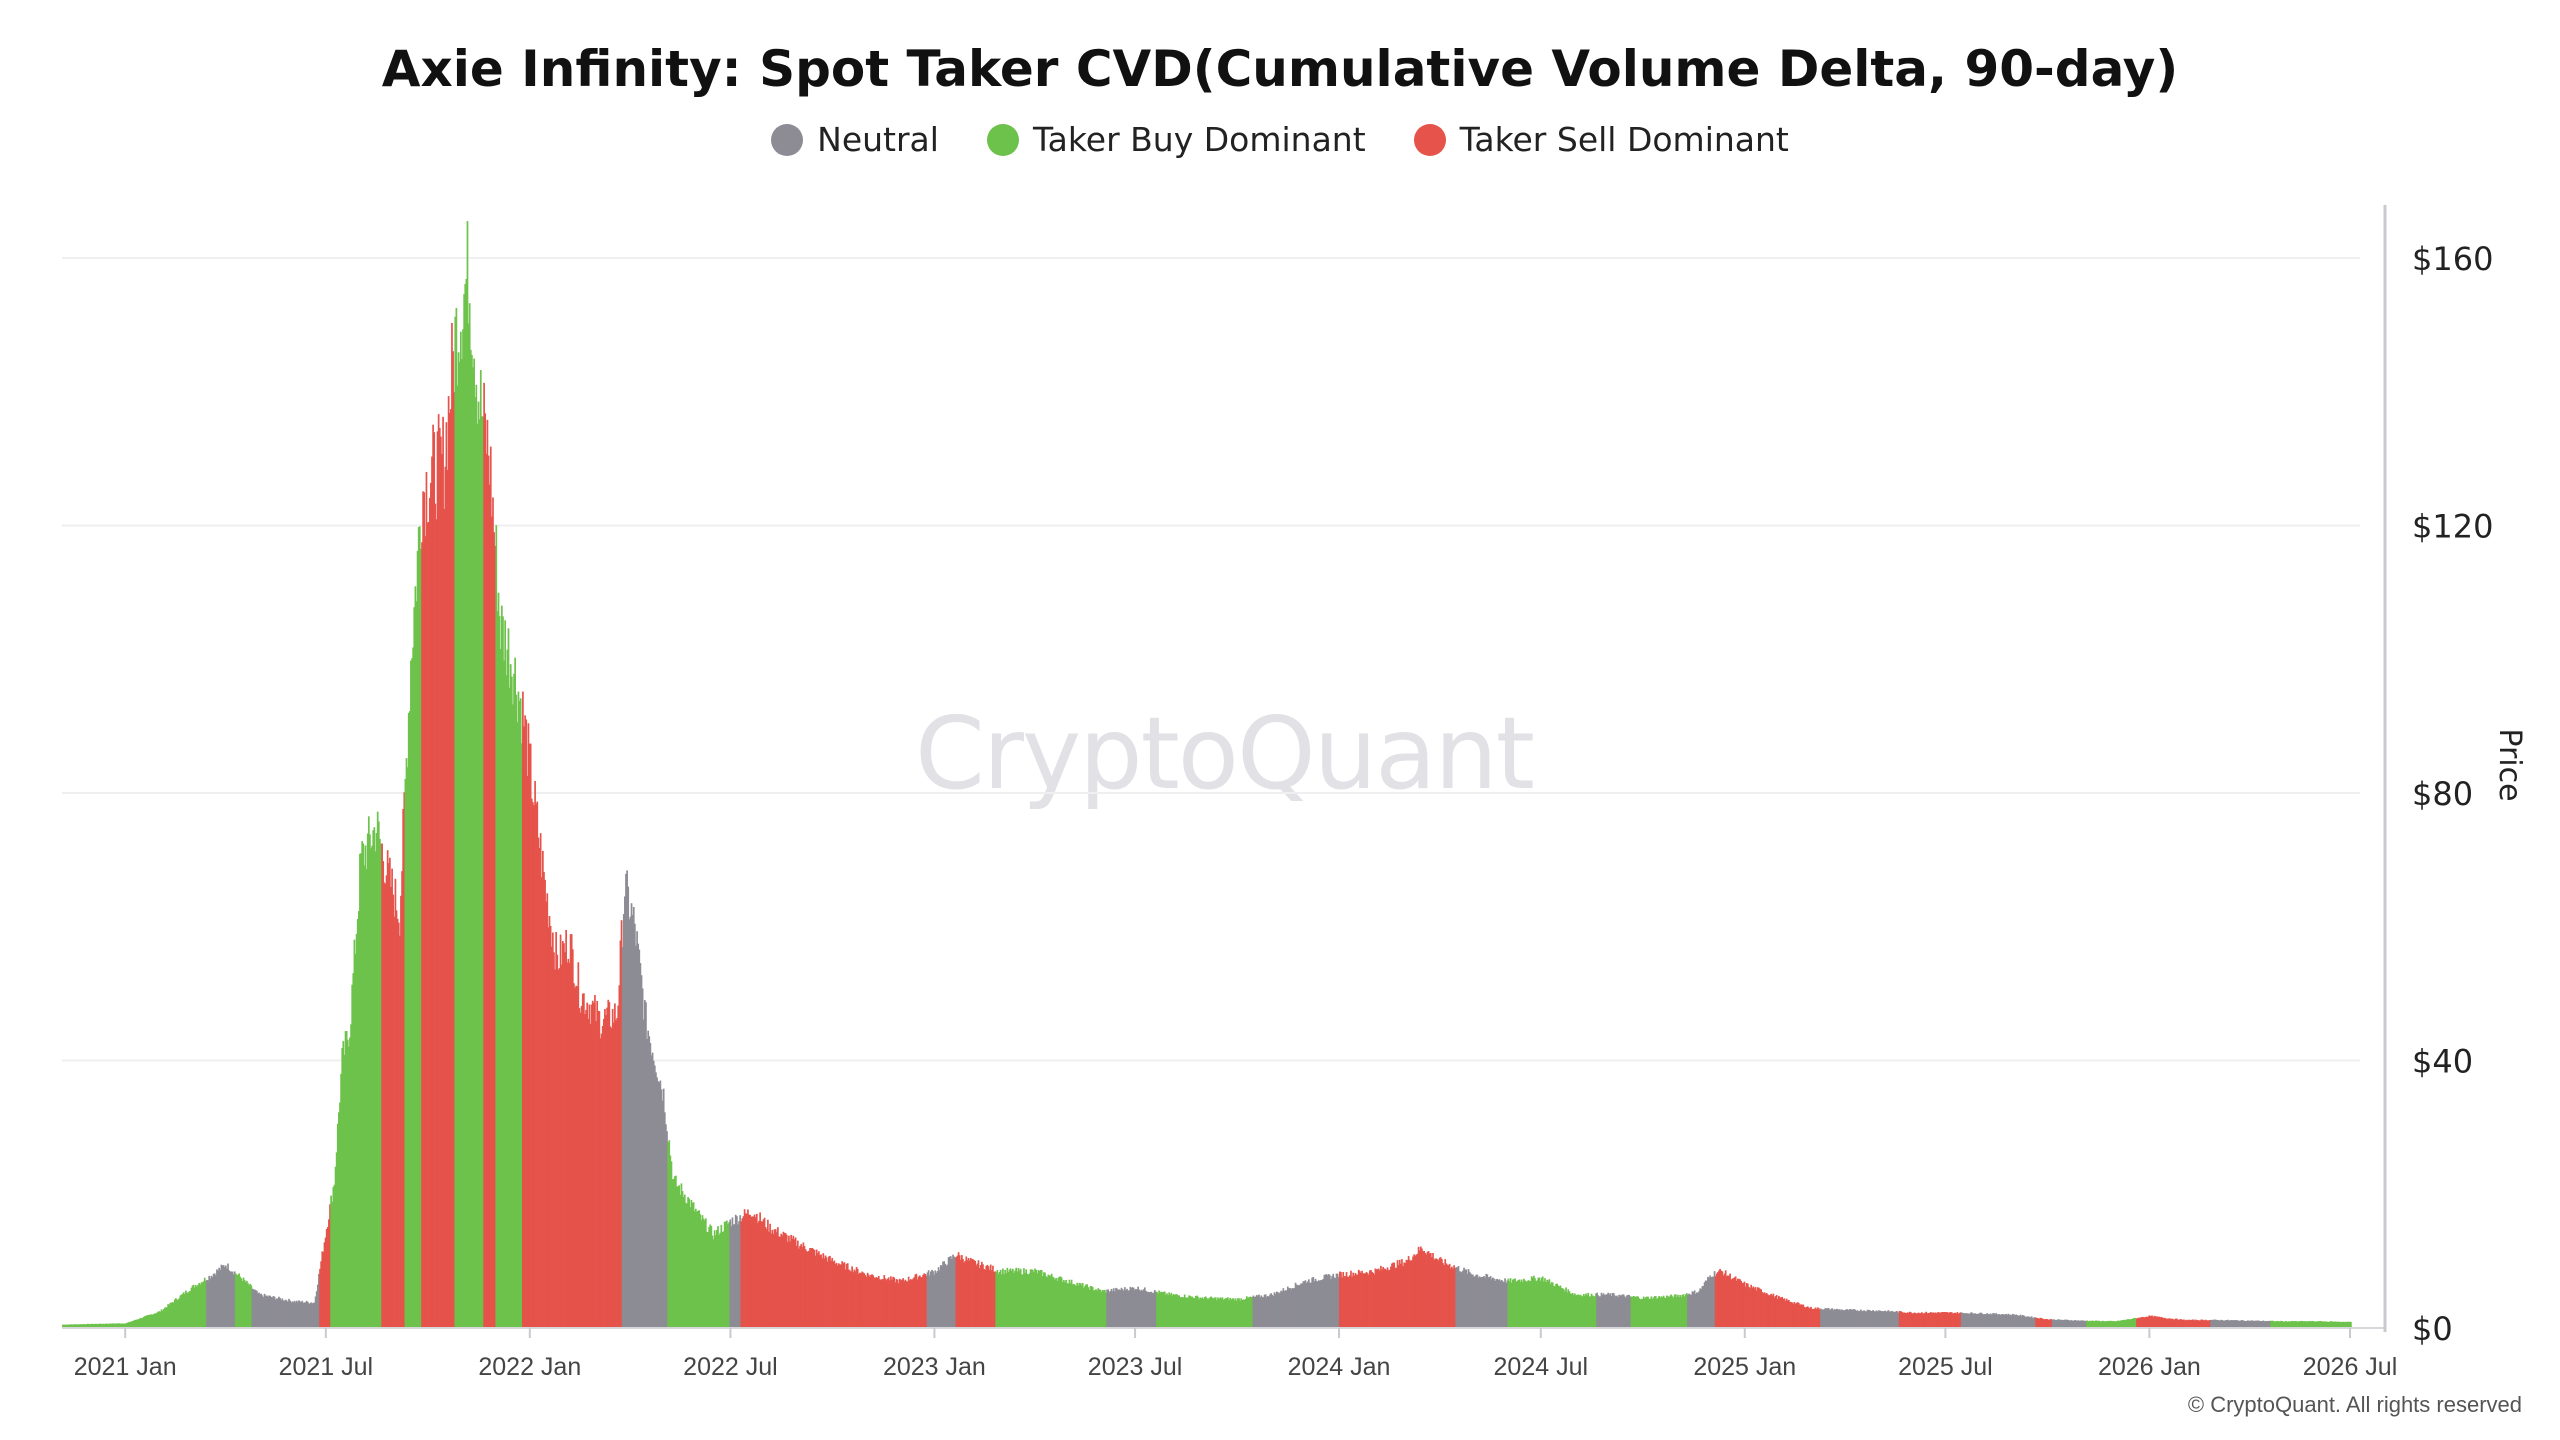  Describe the element at coordinates (1601, 139) in the screenshot. I see `legend-item-taker-sell: Taker Sell Dominant` at that location.